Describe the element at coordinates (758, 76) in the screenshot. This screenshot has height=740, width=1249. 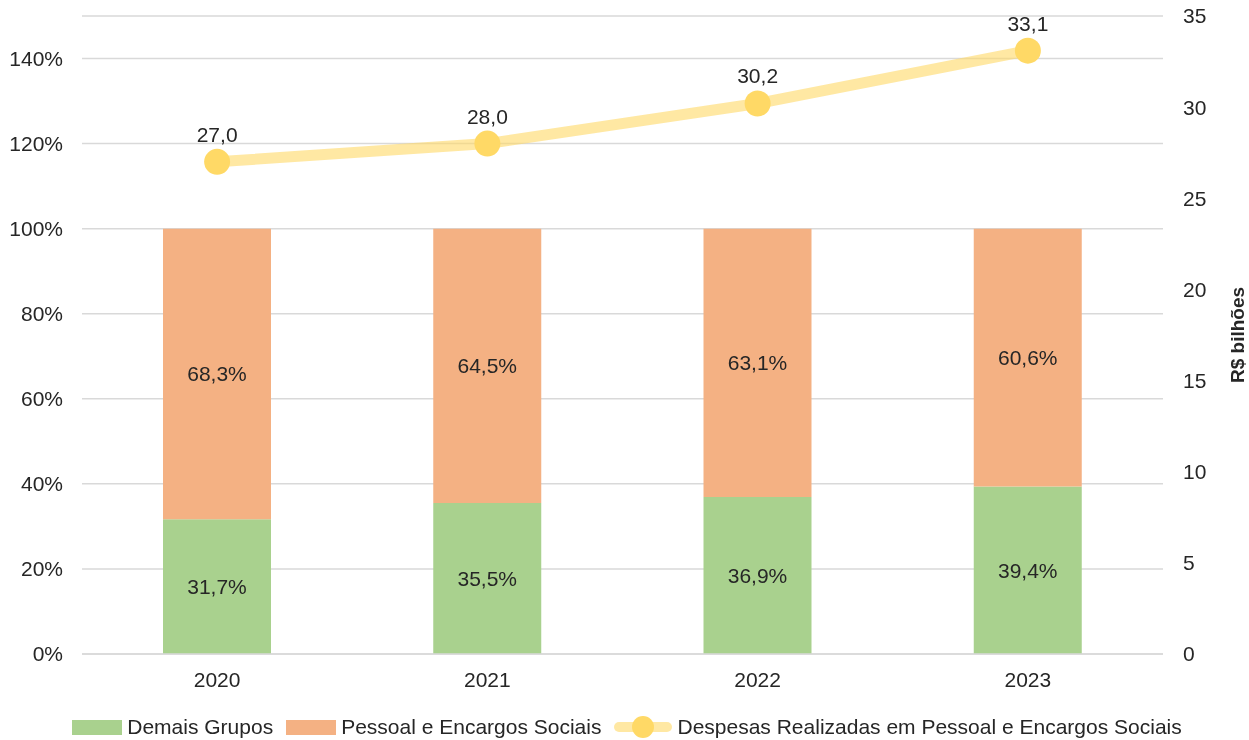
I see `data-label: 30,2` at that location.